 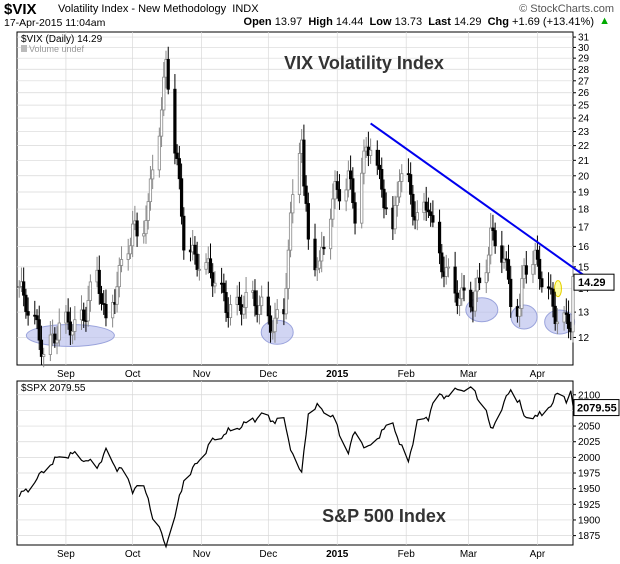 I want to click on x-tick-label: Mar, so click(x=469, y=554).